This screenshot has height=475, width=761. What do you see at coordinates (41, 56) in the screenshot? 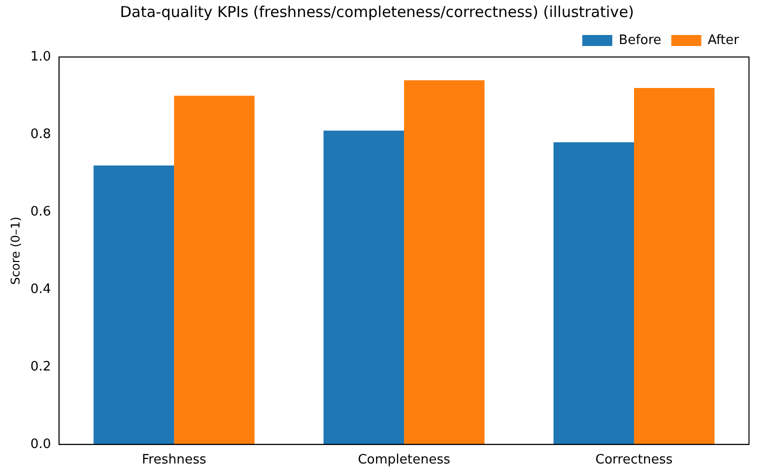
I see `y-tick-label: 1.0` at bounding box center [41, 56].